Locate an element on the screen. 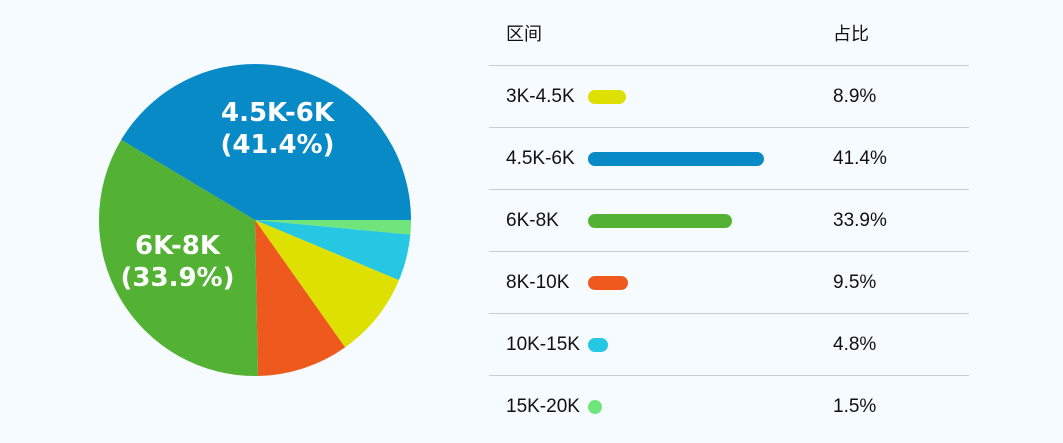 This screenshot has height=443, width=1063. range-label: 3K-4.5K is located at coordinates (540, 96).